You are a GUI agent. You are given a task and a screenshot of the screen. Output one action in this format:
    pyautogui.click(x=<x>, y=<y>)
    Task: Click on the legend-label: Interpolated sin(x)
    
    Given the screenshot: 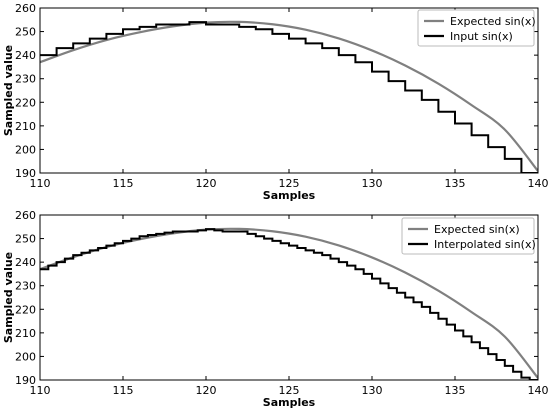 What is the action you would take?
    pyautogui.click(x=485, y=244)
    